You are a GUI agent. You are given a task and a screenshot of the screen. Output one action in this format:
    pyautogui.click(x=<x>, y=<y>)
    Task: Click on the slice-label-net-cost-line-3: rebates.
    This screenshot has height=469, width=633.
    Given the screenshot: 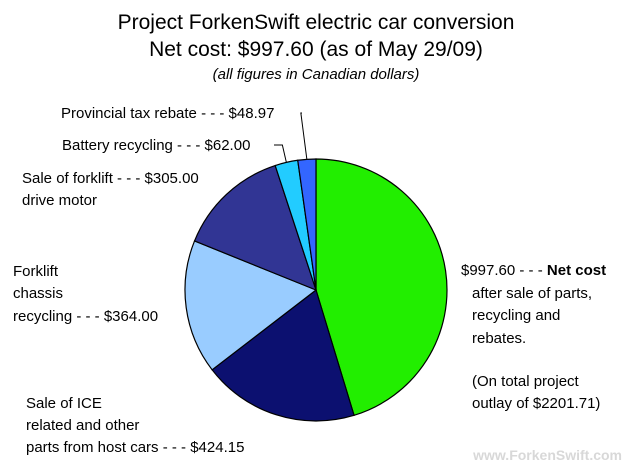 What is the action you would take?
    pyautogui.click(x=499, y=338)
    